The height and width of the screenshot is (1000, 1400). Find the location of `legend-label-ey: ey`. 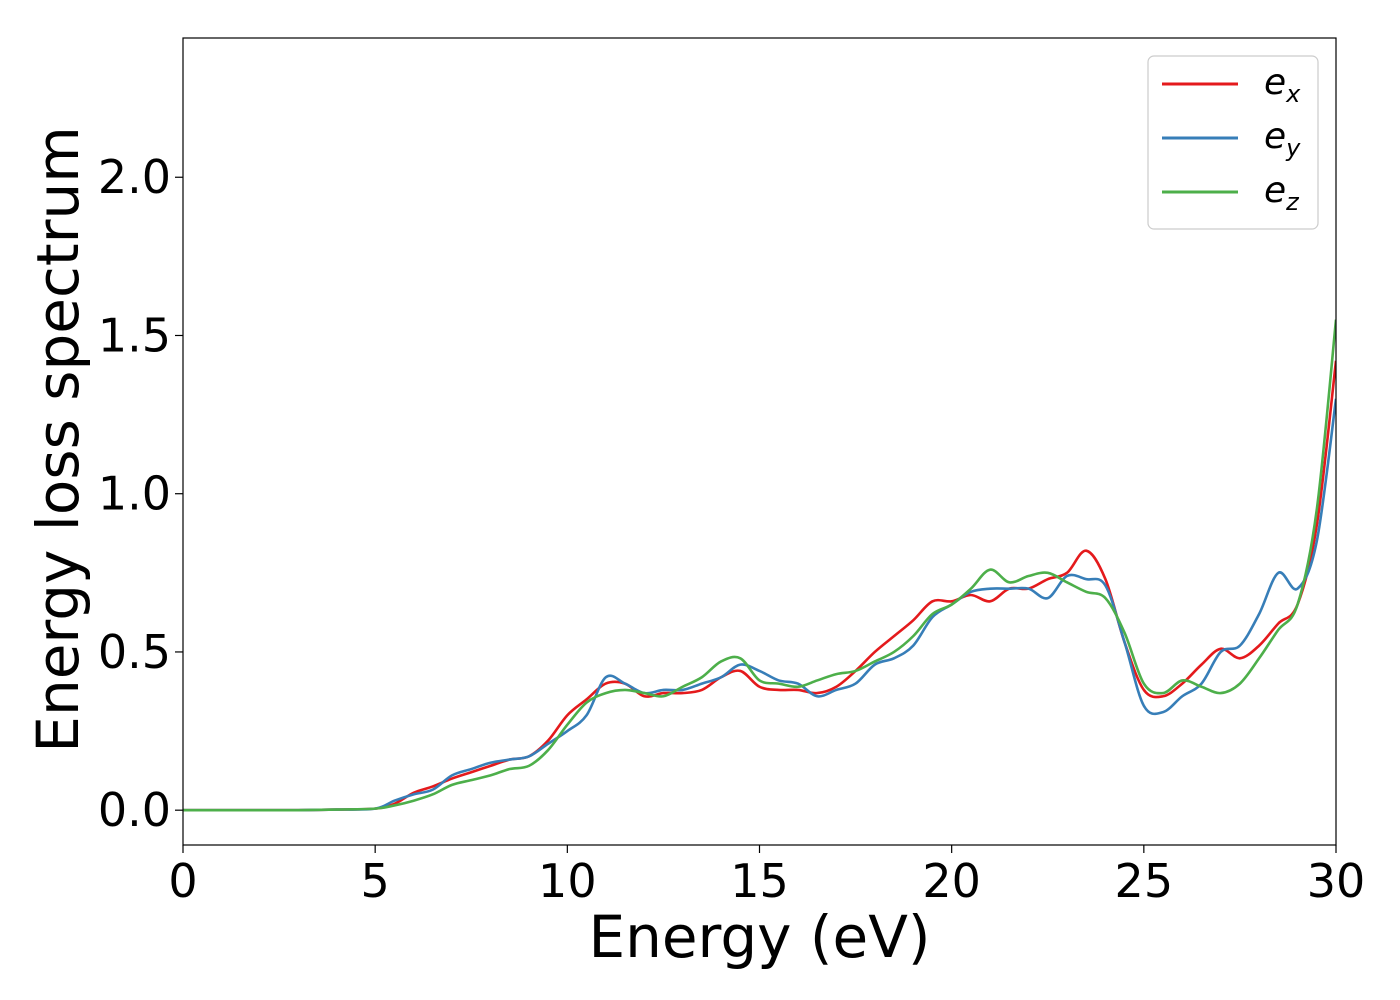

legend-label-ey: ey is located at coordinates (1282, 139).